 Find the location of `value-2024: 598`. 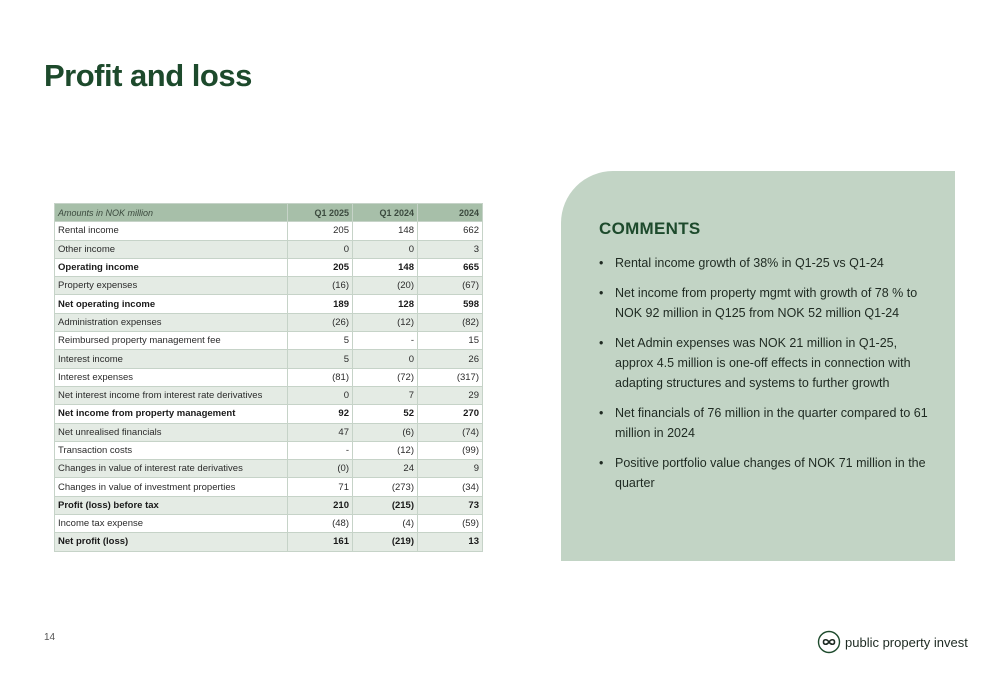

value-2024: 598 is located at coordinates (450, 304).